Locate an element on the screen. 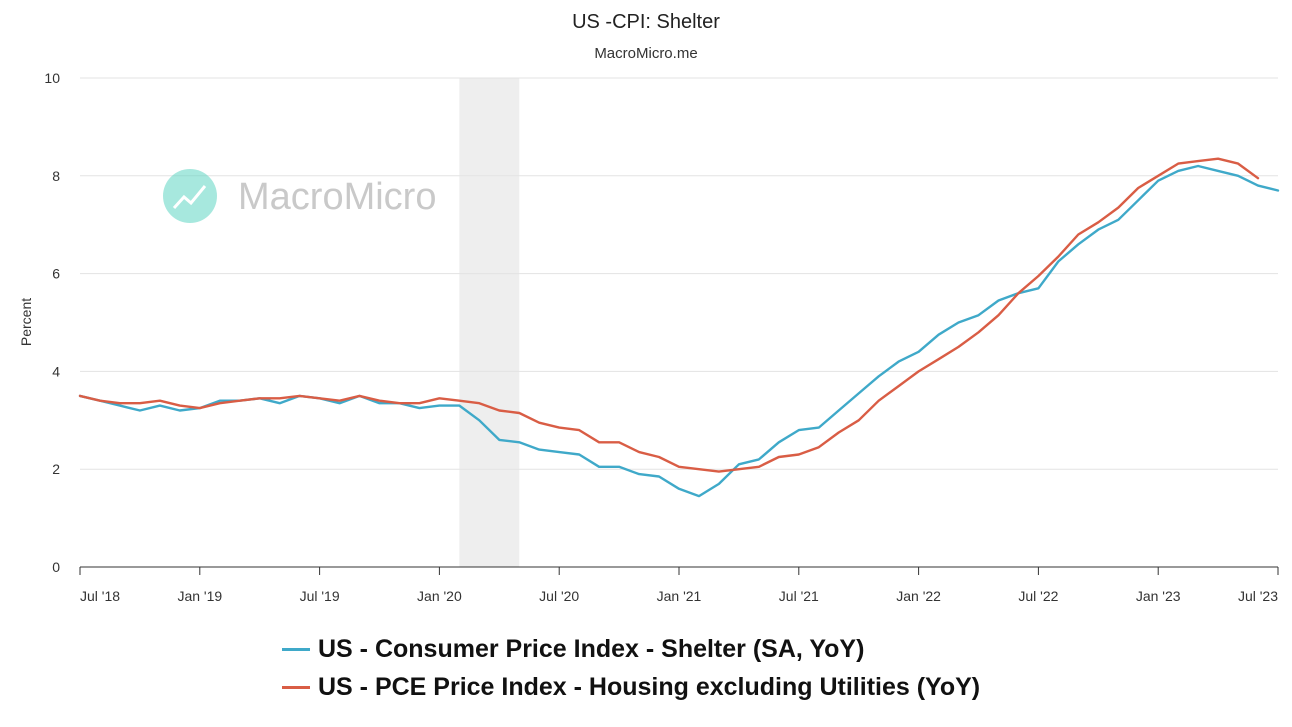 The height and width of the screenshot is (727, 1292). y-tick-label: 4 is located at coordinates (56, 371).